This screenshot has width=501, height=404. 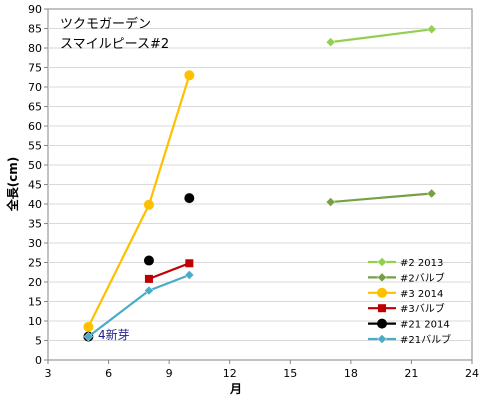 I want to click on x-tick-label: 21, so click(x=411, y=373).